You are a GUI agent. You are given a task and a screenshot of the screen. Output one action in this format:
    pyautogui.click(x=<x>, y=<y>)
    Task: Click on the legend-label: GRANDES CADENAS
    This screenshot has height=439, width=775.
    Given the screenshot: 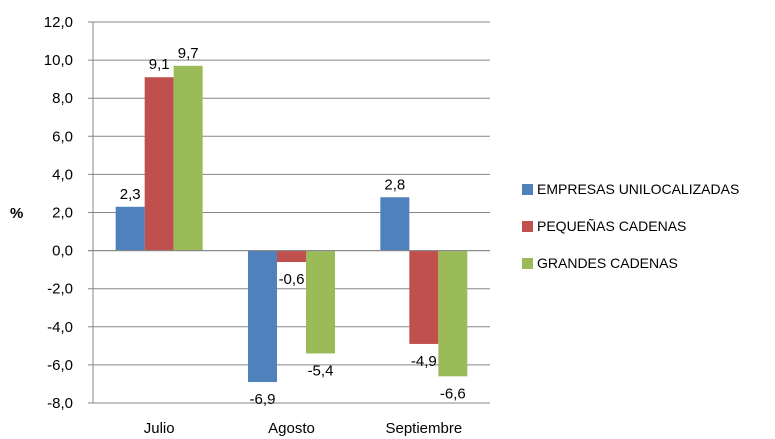 What is the action you would take?
    pyautogui.click(x=607, y=263)
    